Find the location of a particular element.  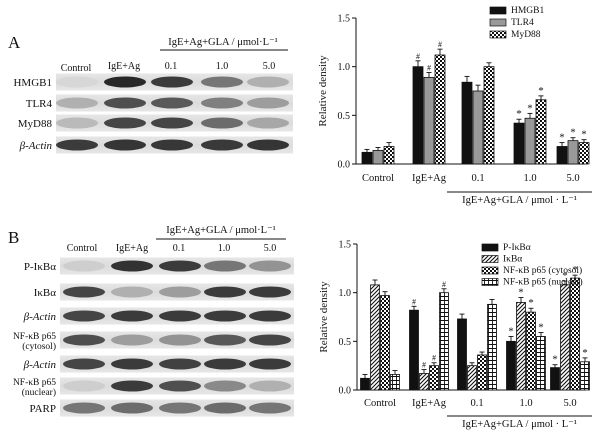

blot-b-lane-01: 0.1 is located at coordinates (179, 248).